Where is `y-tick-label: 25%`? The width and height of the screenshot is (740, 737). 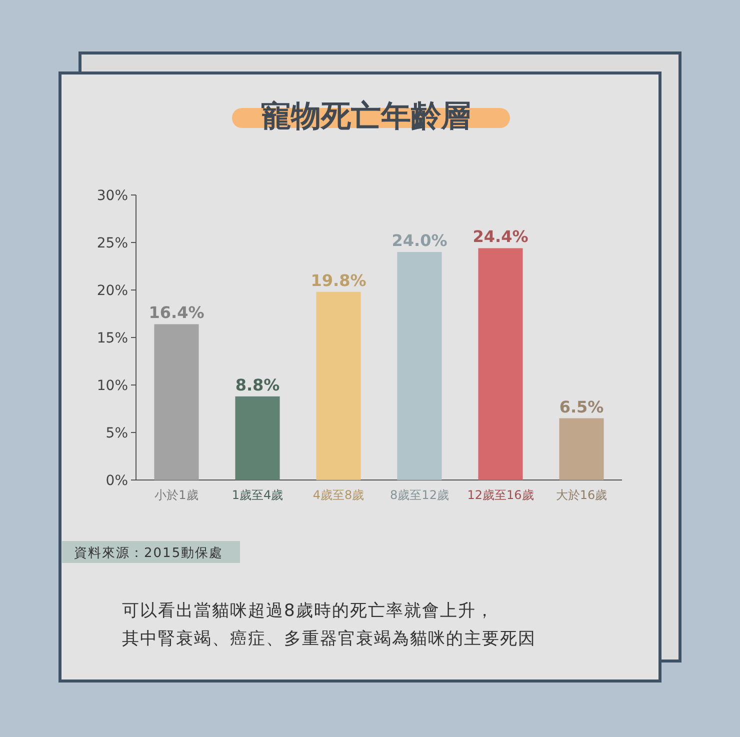
y-tick-label: 25% is located at coordinates (112, 244).